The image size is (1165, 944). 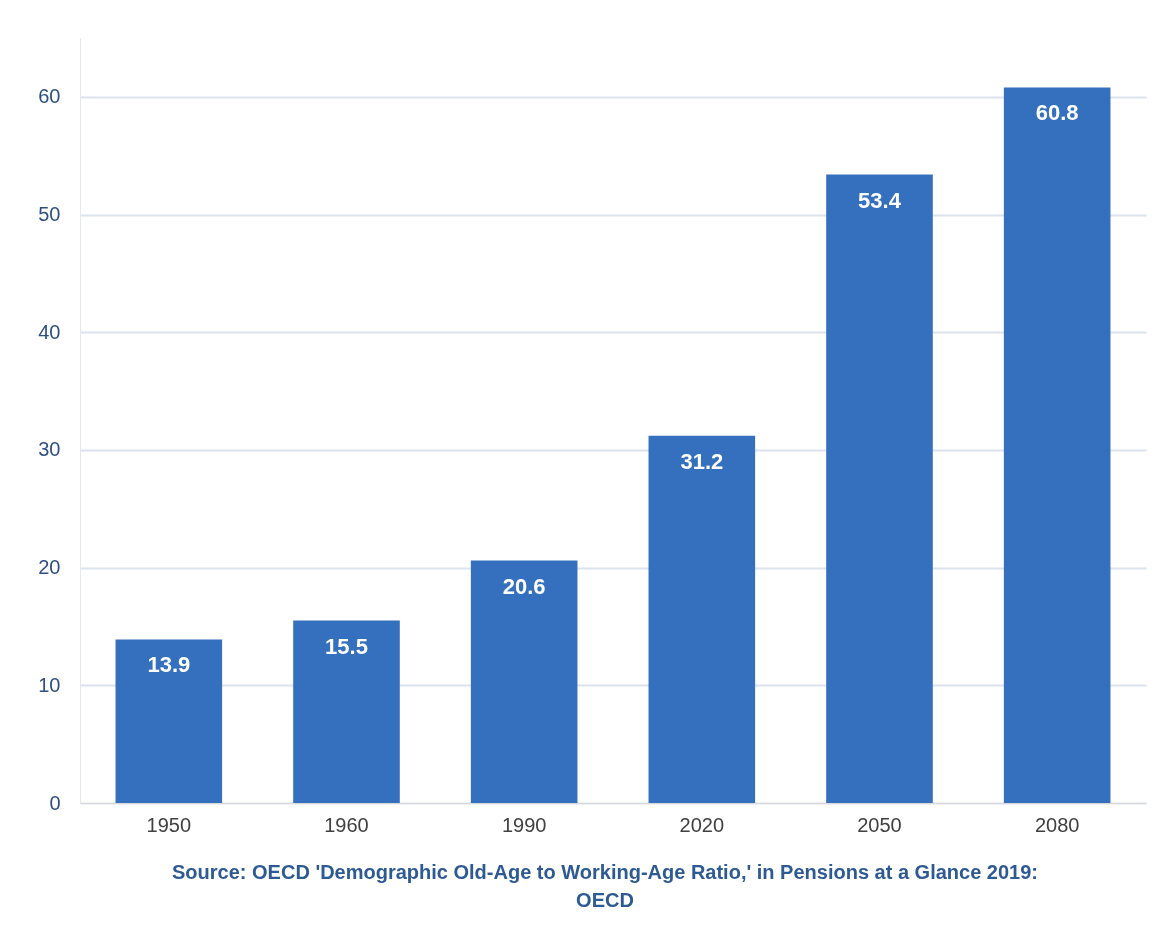 What do you see at coordinates (880, 200) in the screenshot?
I see `data-label: 53.4` at bounding box center [880, 200].